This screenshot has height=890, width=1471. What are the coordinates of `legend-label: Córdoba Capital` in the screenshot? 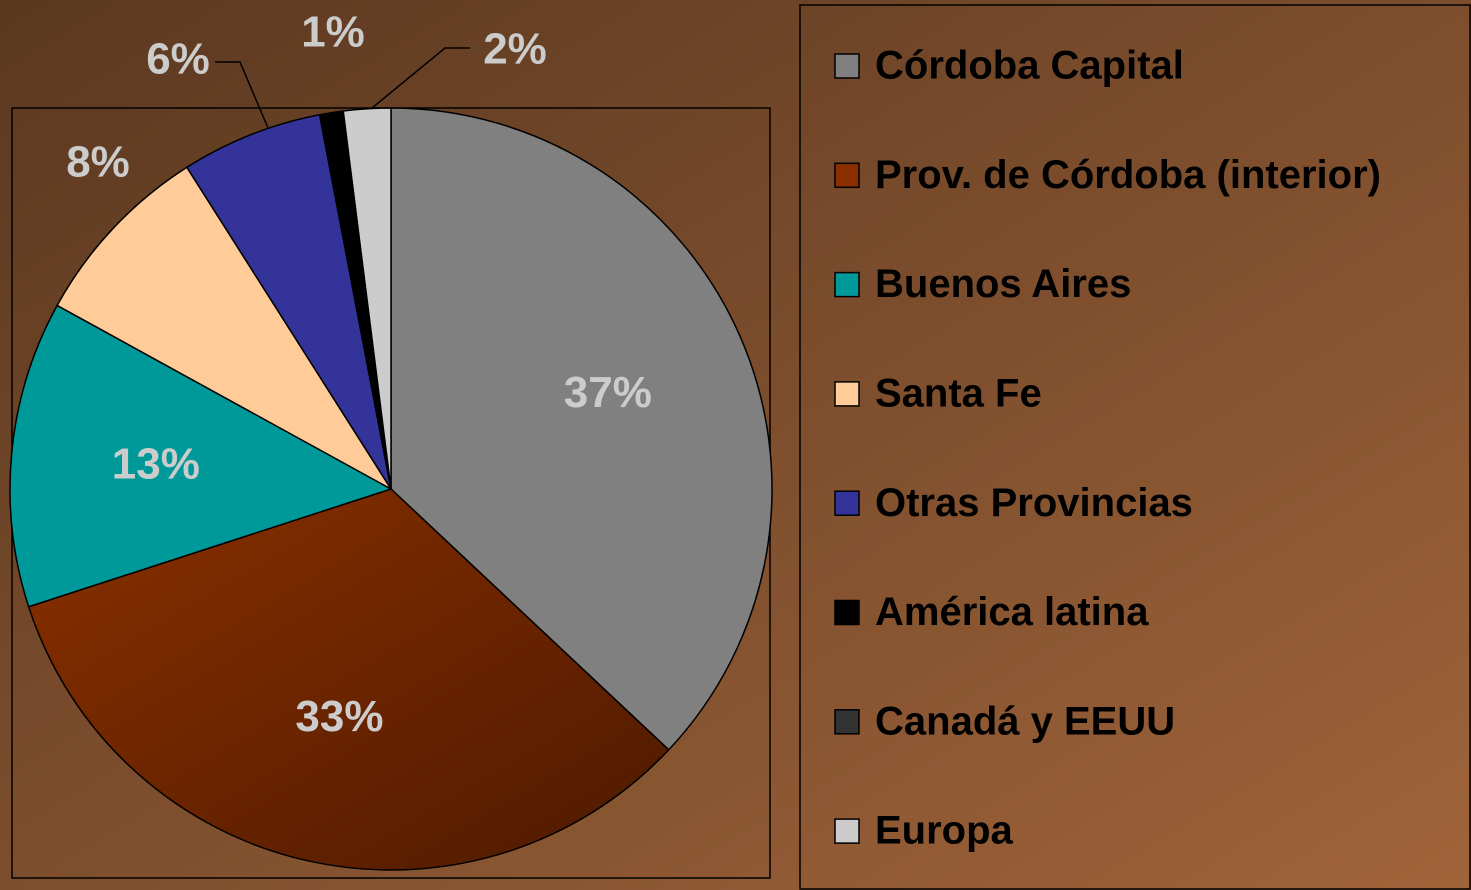 It's located at (1029, 66).